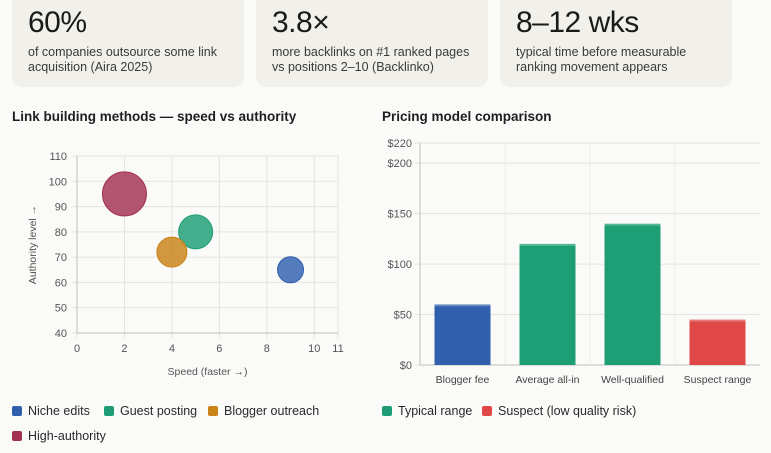 The height and width of the screenshot is (453, 771). I want to click on legend-label: Guest posting, so click(159, 411).